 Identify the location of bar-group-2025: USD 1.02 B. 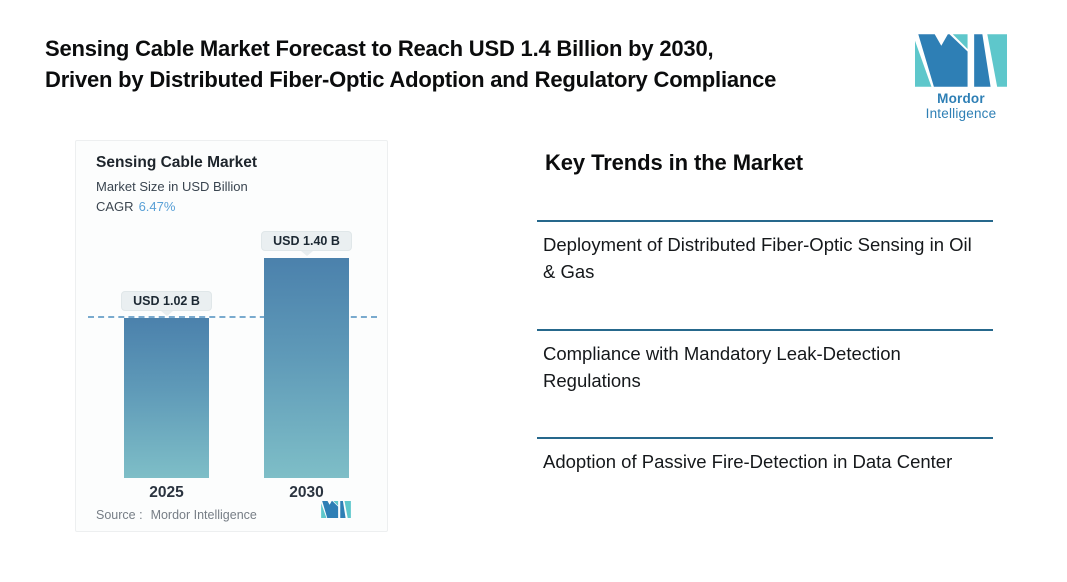
(166, 384).